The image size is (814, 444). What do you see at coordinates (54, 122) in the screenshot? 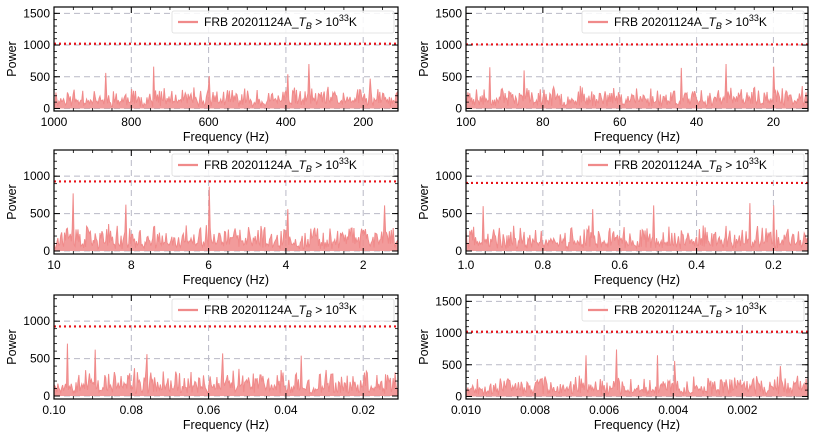
I see `x-tick-label: 1000` at bounding box center [54, 122].